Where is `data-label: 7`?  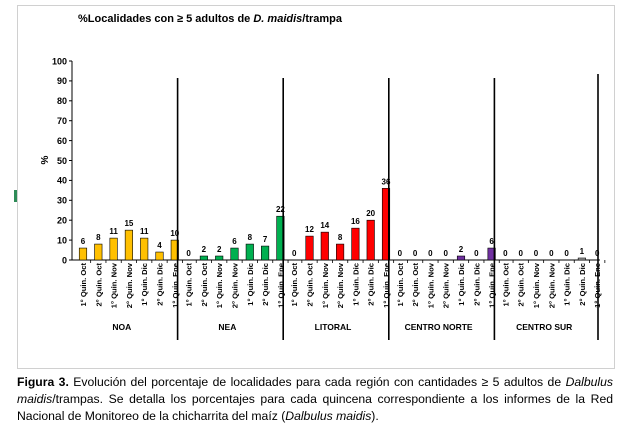 data-label: 7 is located at coordinates (265, 239).